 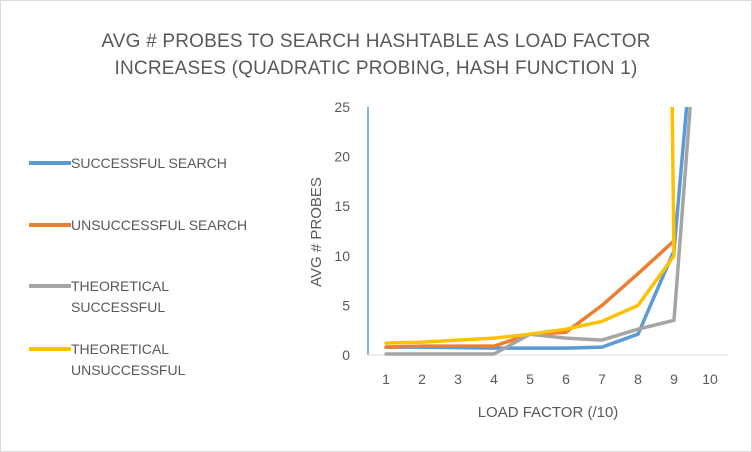 I want to click on y-axis-ticks: 0 5 10 15 20 25, so click(x=342, y=231).